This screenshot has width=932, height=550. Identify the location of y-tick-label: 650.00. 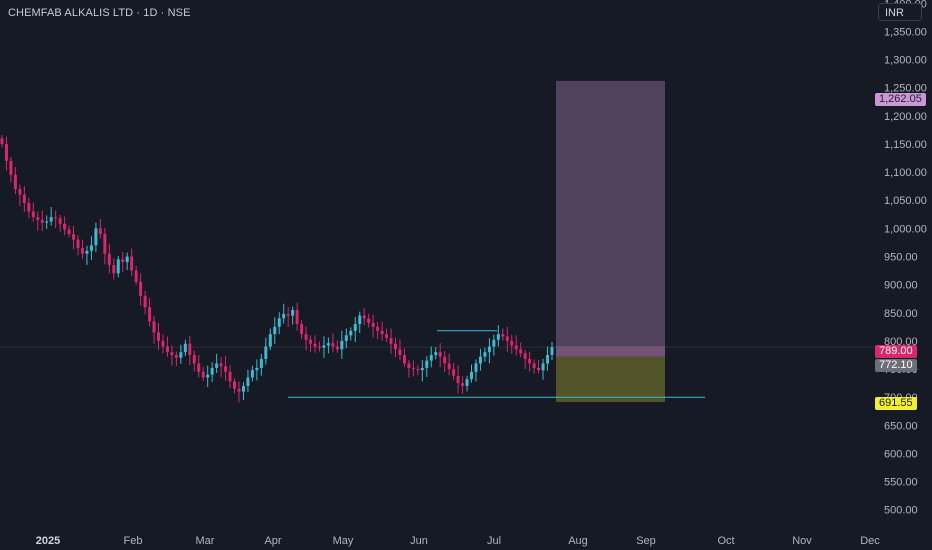
(901, 426).